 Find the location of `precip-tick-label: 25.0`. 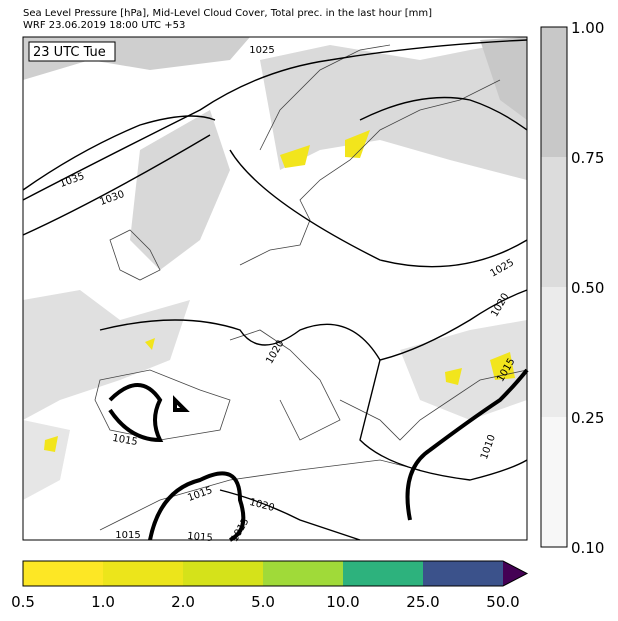

precip-tick-label: 25.0 is located at coordinates (422, 602).